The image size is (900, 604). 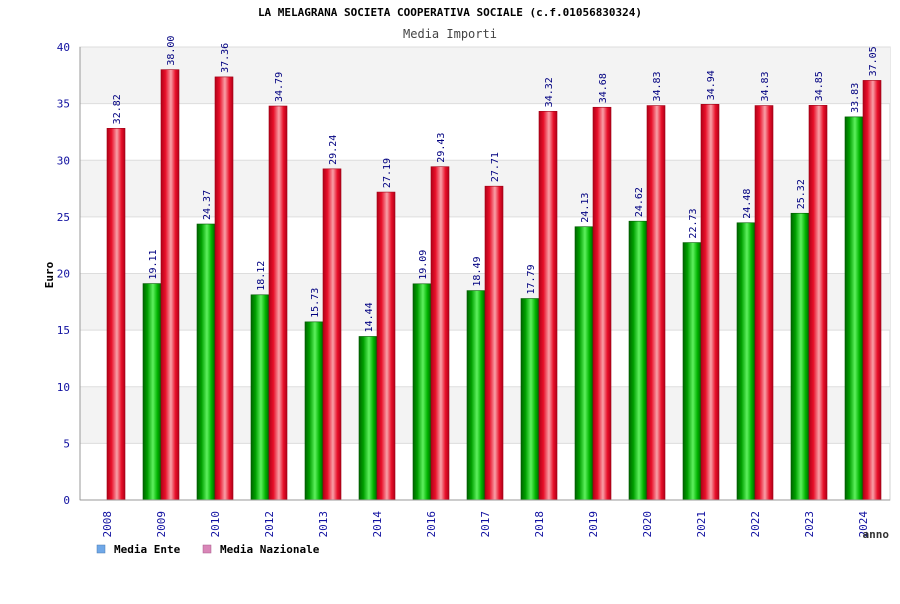 I want to click on x-tick-label: 2010, so click(x=215, y=524).